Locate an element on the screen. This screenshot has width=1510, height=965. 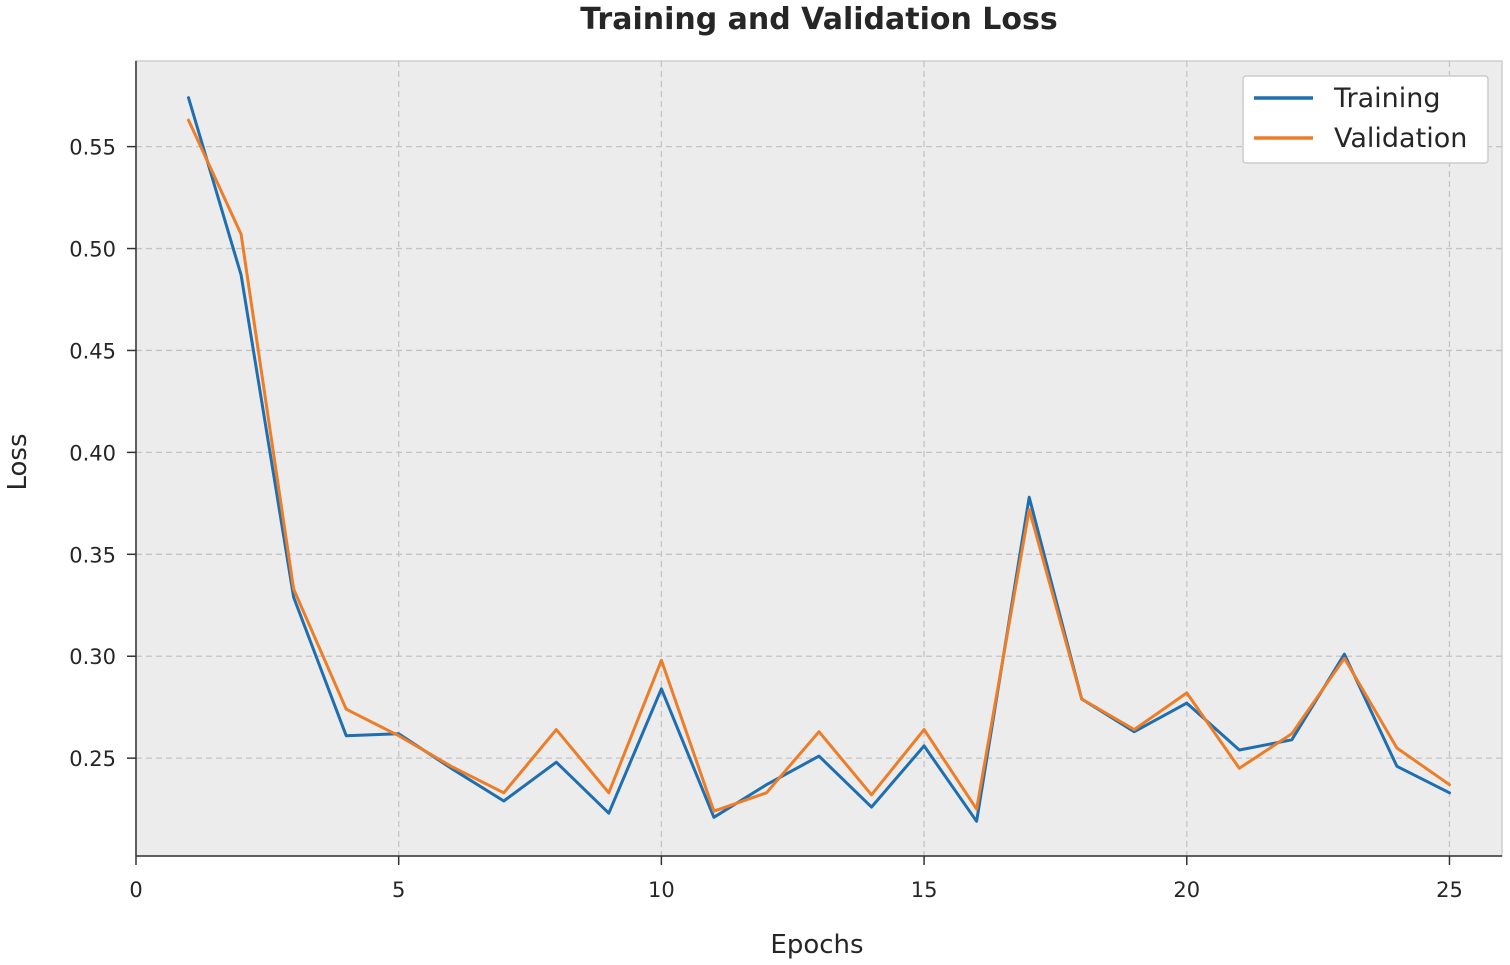
x-tick-label: 15 is located at coordinates (924, 890).